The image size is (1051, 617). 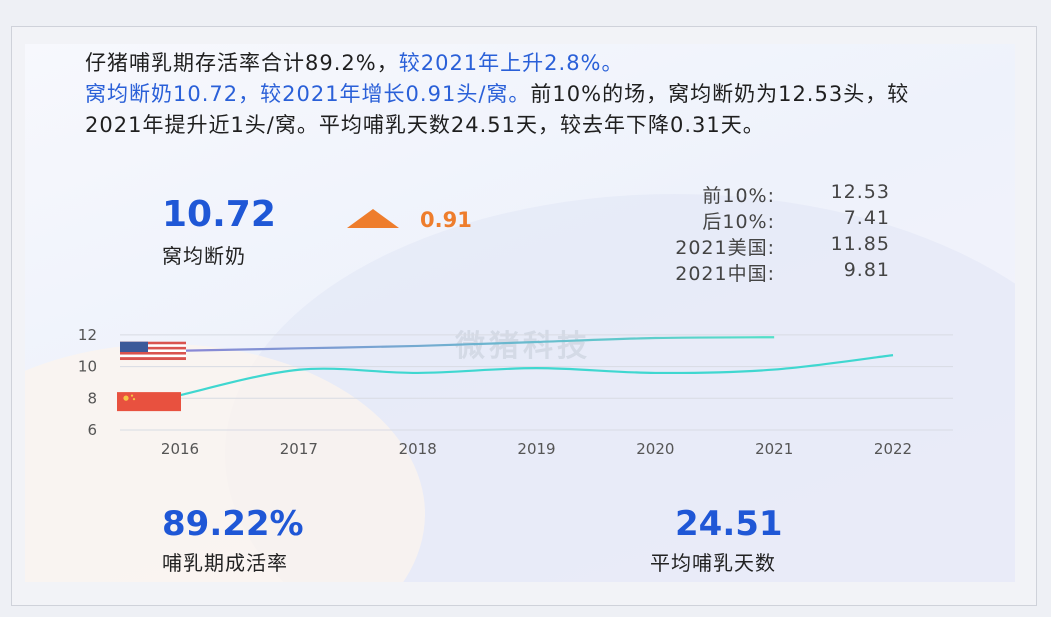 I want to click on weaning-label: 窝均断奶, so click(x=204, y=256).